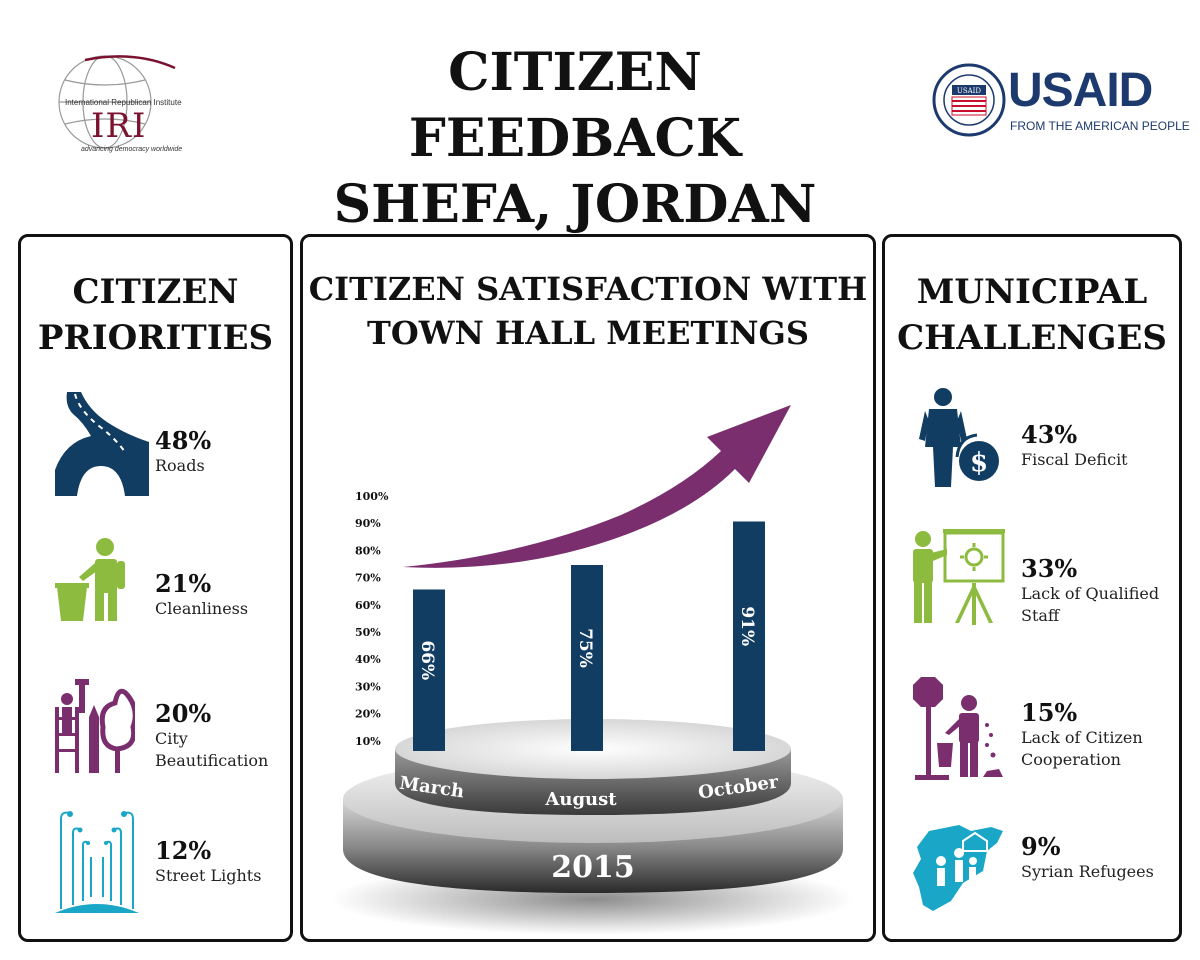 This screenshot has width=1200, height=960. I want to click on bars: 66% 75% 91%, so click(589, 636).